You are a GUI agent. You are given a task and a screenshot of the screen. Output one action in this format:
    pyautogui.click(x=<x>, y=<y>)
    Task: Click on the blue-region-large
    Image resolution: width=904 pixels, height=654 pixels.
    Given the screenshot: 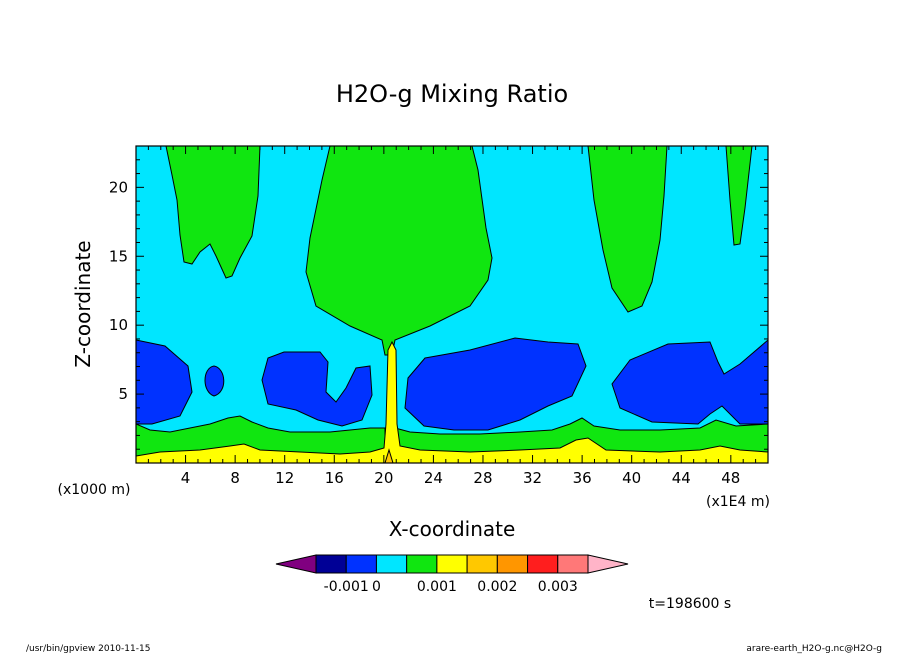 What is the action you would take?
    pyautogui.click(x=495, y=384)
    